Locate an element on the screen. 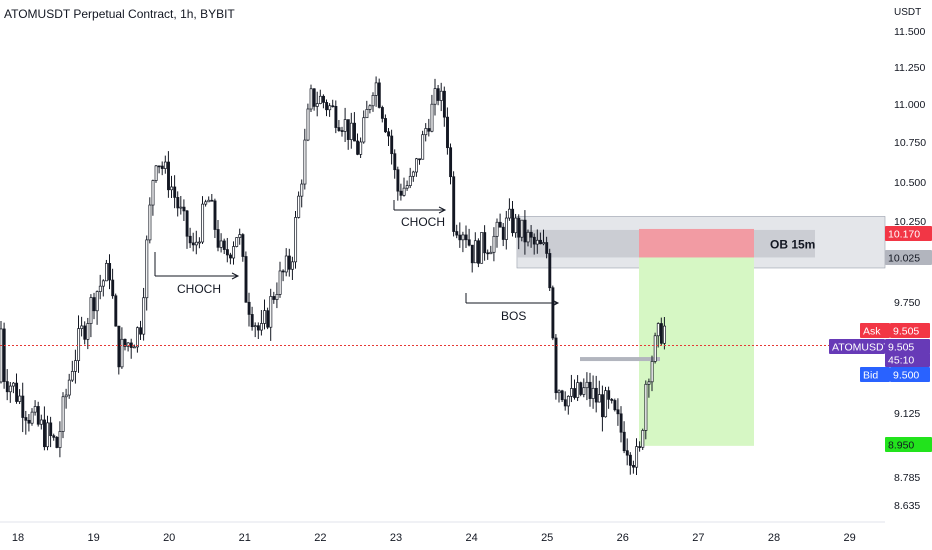 This screenshot has width=932, height=550. svg-text: Ask is located at coordinates (872, 332).